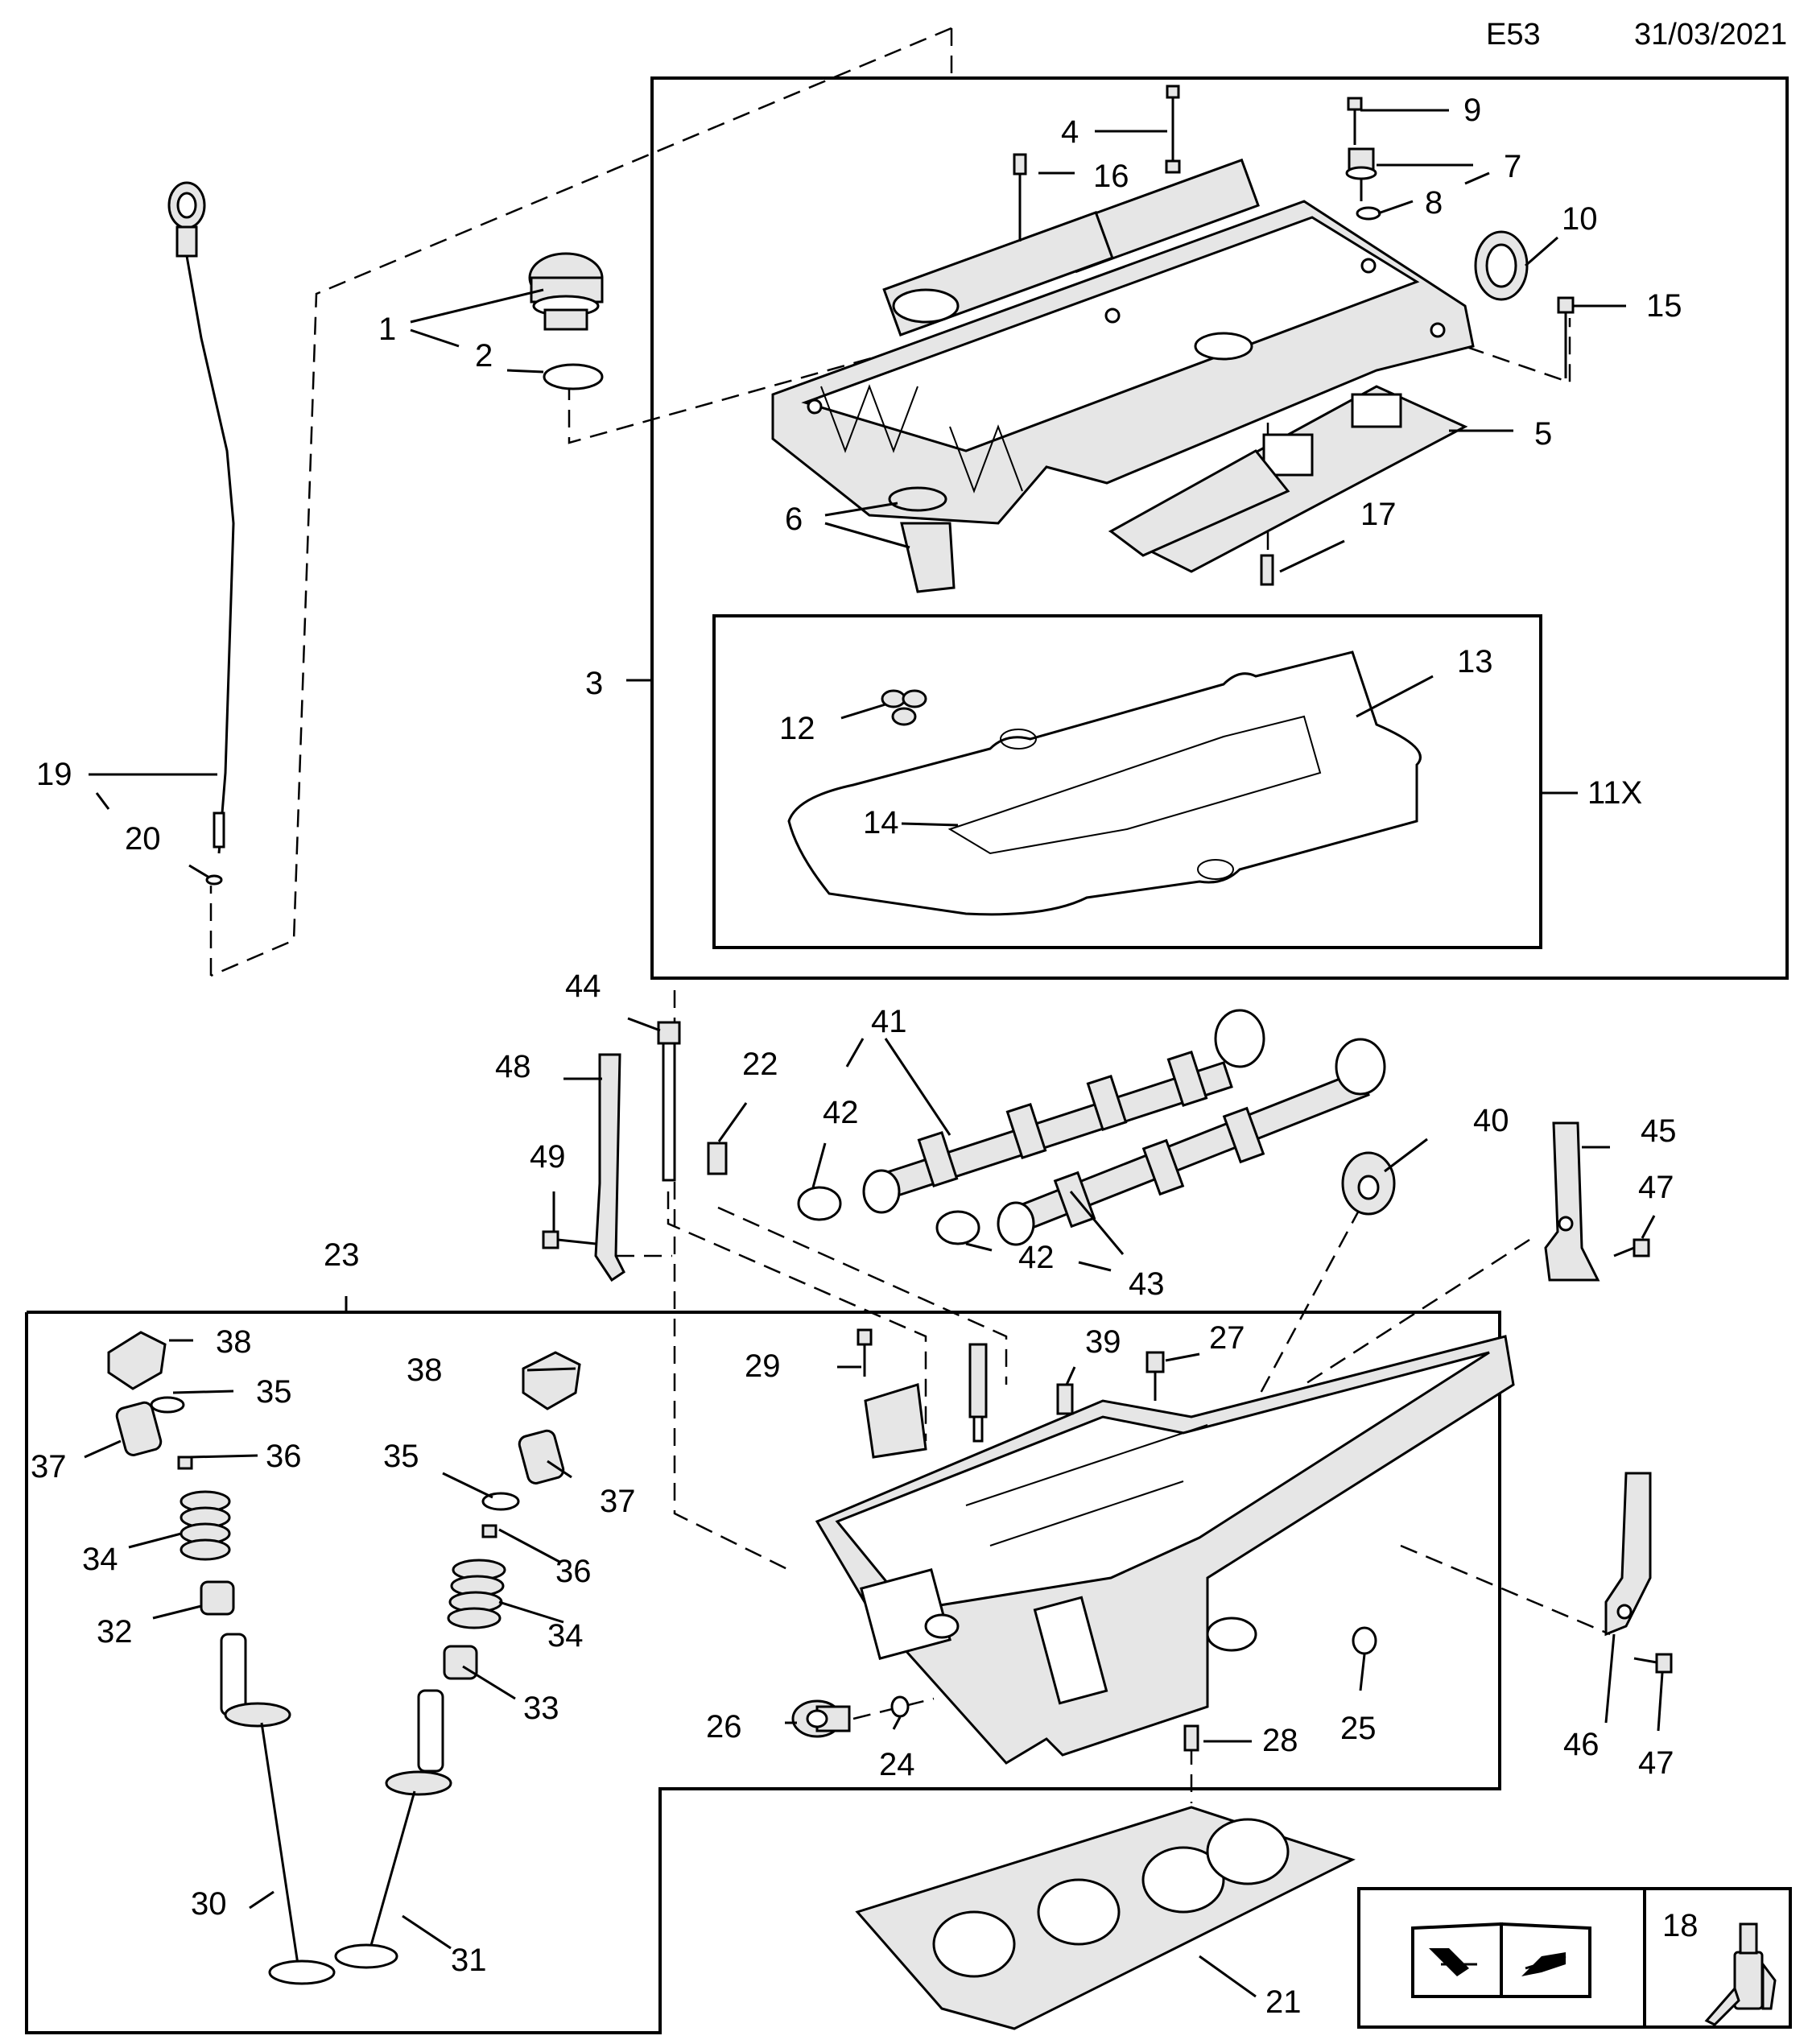 The width and height of the screenshot is (1808, 2044). What do you see at coordinates (469, 1960) in the screenshot?
I see `callout-31: 31` at bounding box center [469, 1960].